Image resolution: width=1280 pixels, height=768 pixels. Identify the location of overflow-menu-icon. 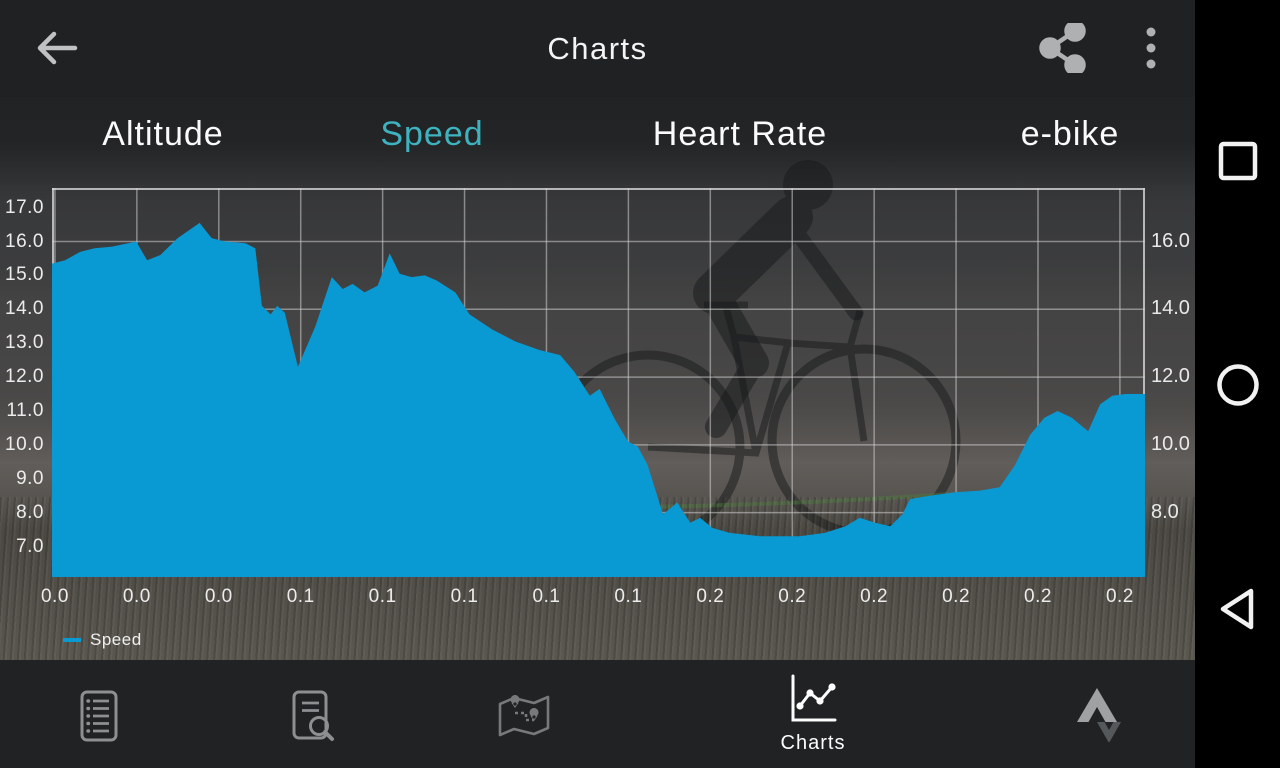
(1151, 48).